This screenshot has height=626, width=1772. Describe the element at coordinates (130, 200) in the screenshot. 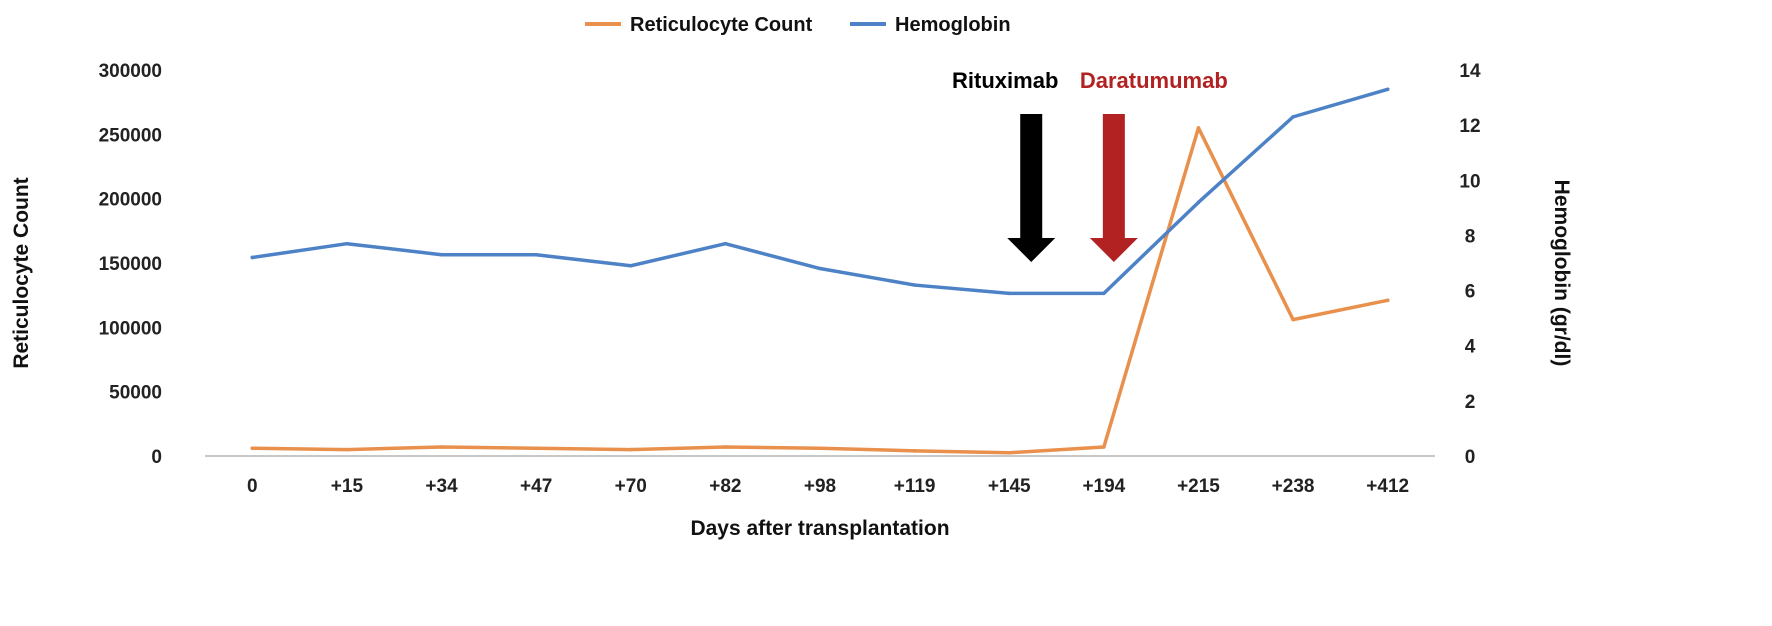

I see `y-left-tick-label: 200000` at that location.